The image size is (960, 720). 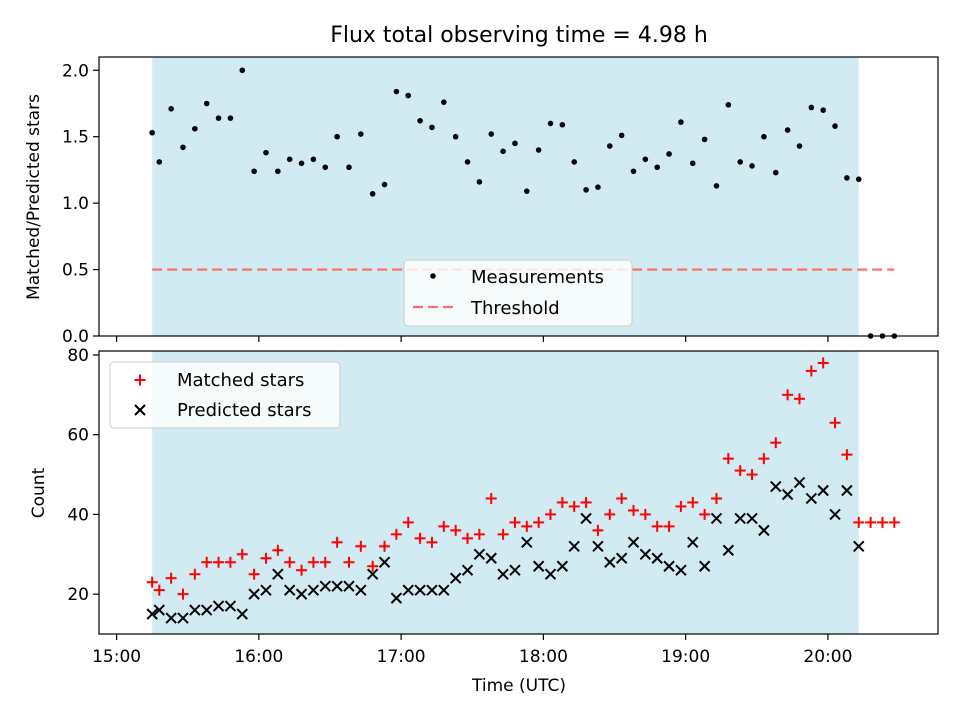 I want to click on y-tick-label: 0.0, so click(x=75, y=337).